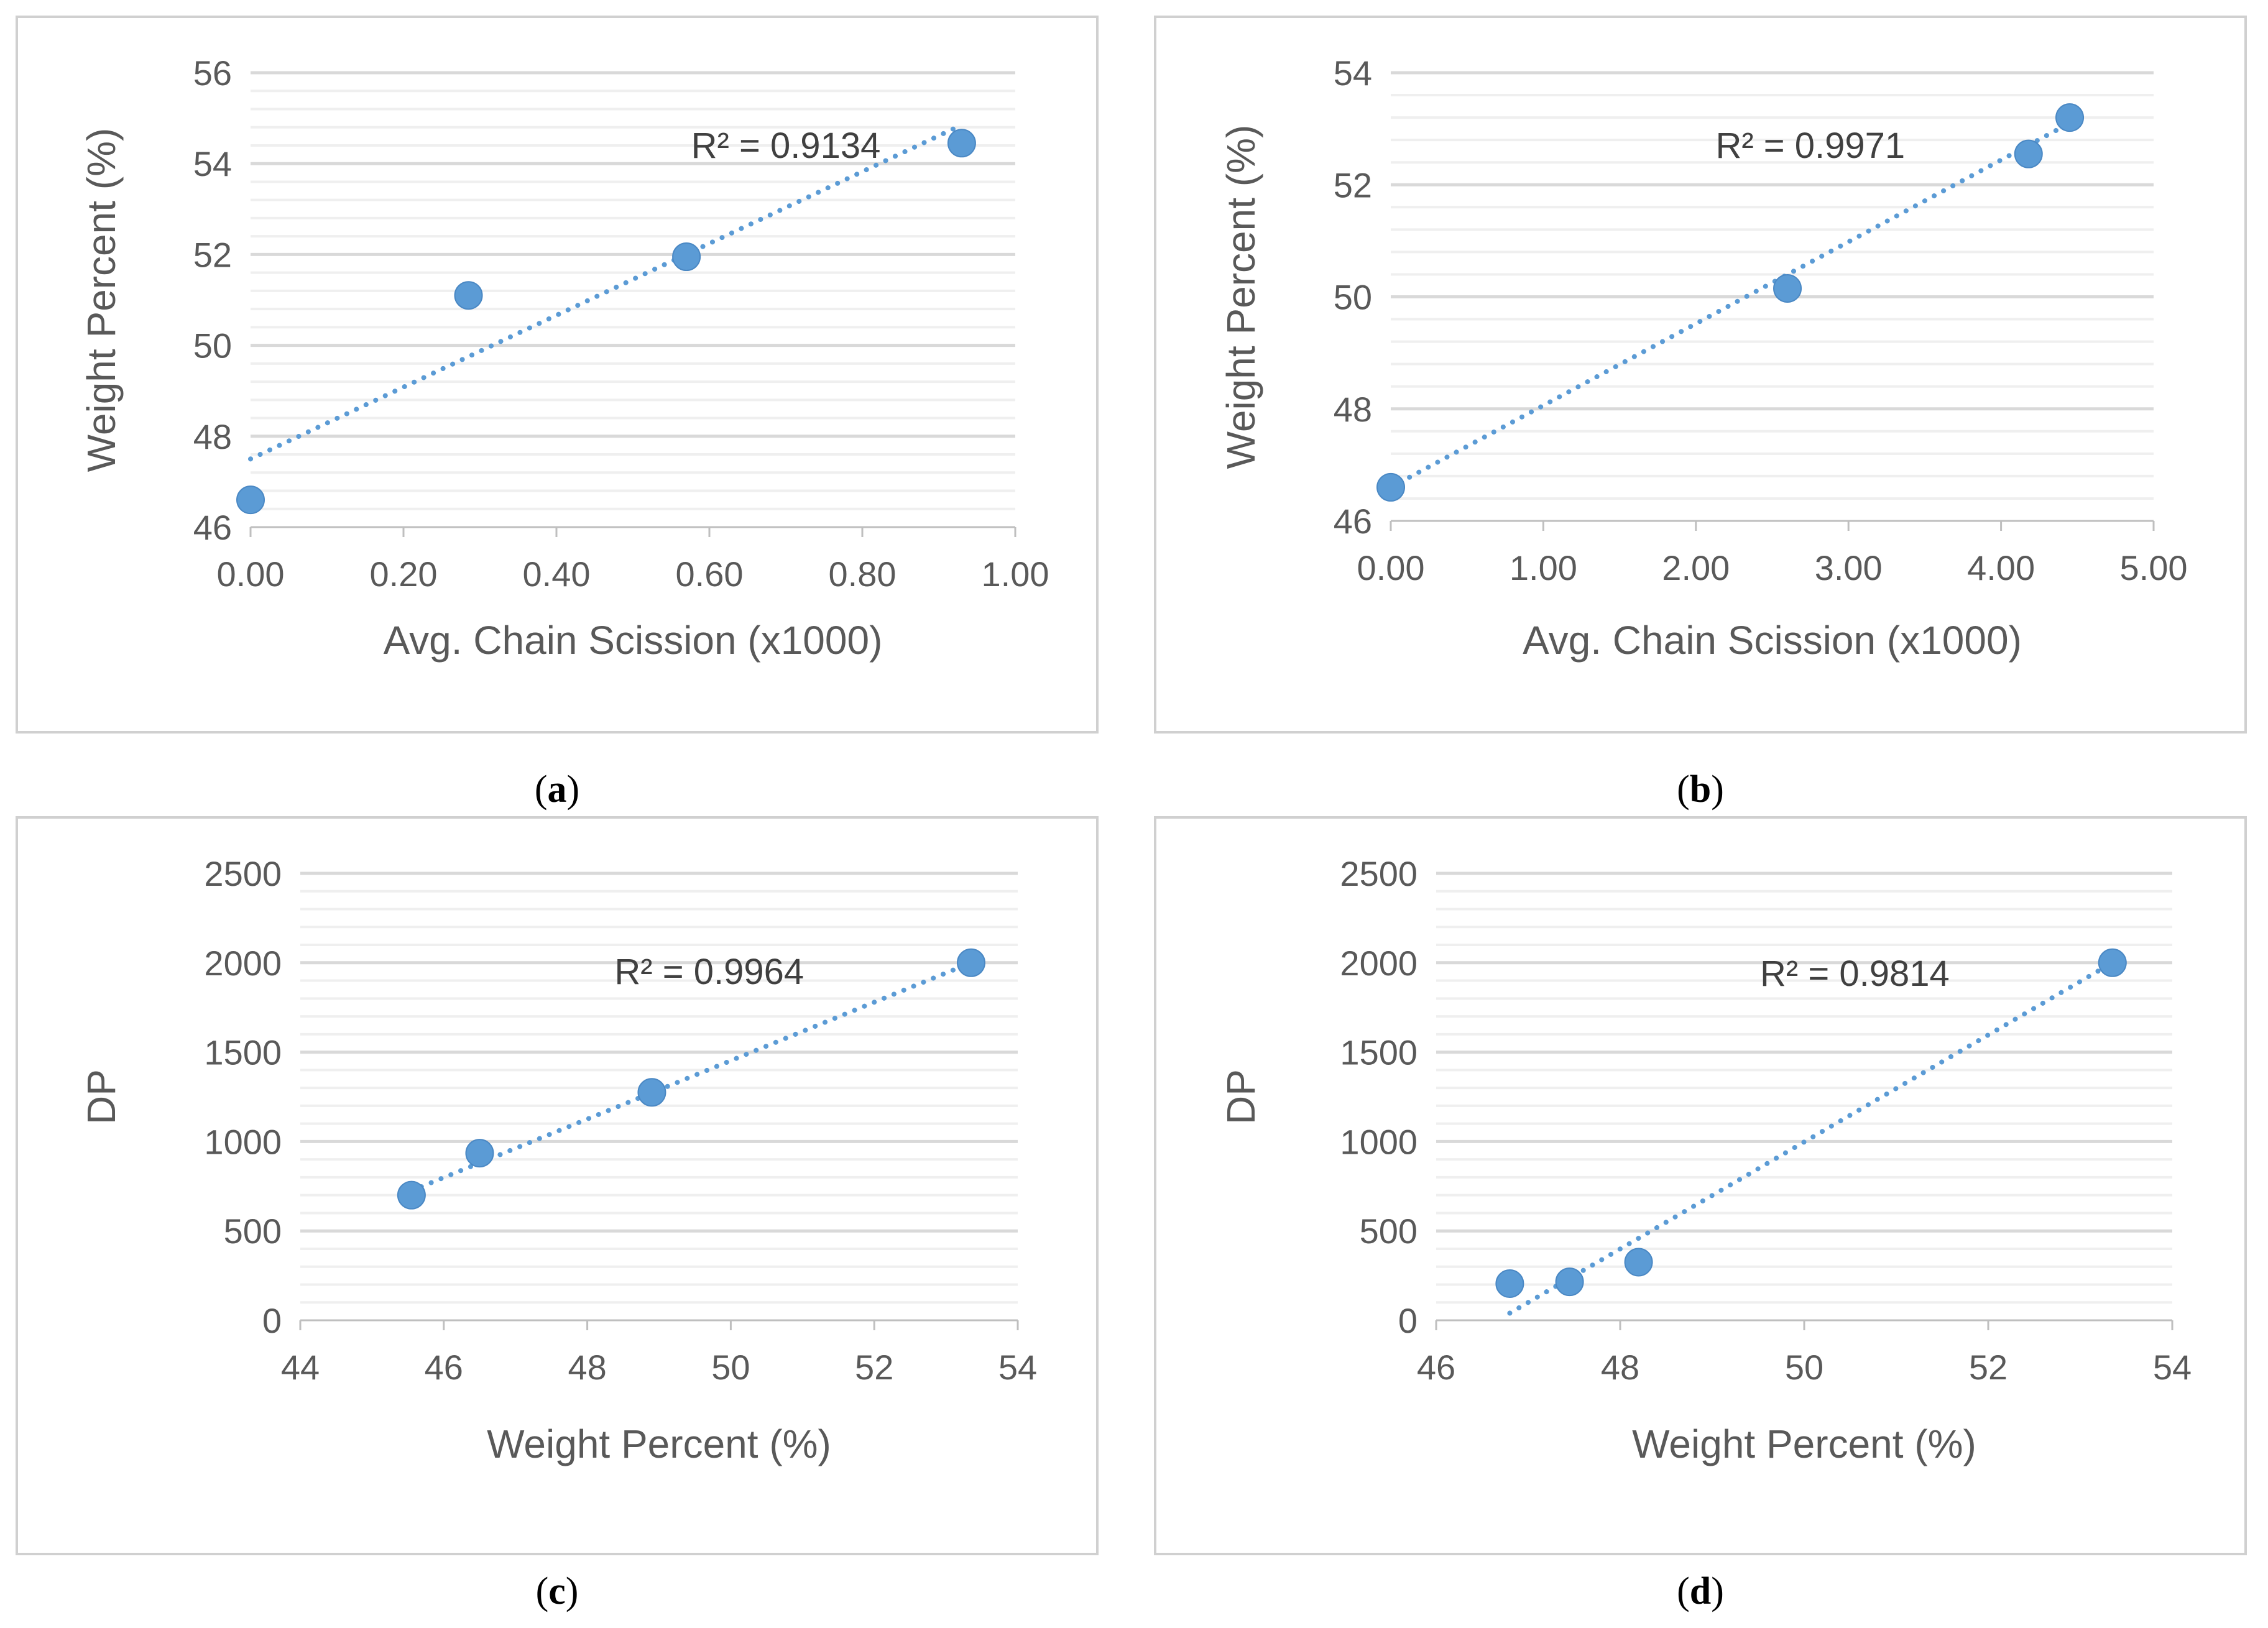 This screenshot has height=1628, width=2268. Describe the element at coordinates (1696, 567) in the screenshot. I see `x-tick-label: 2.00` at that location.